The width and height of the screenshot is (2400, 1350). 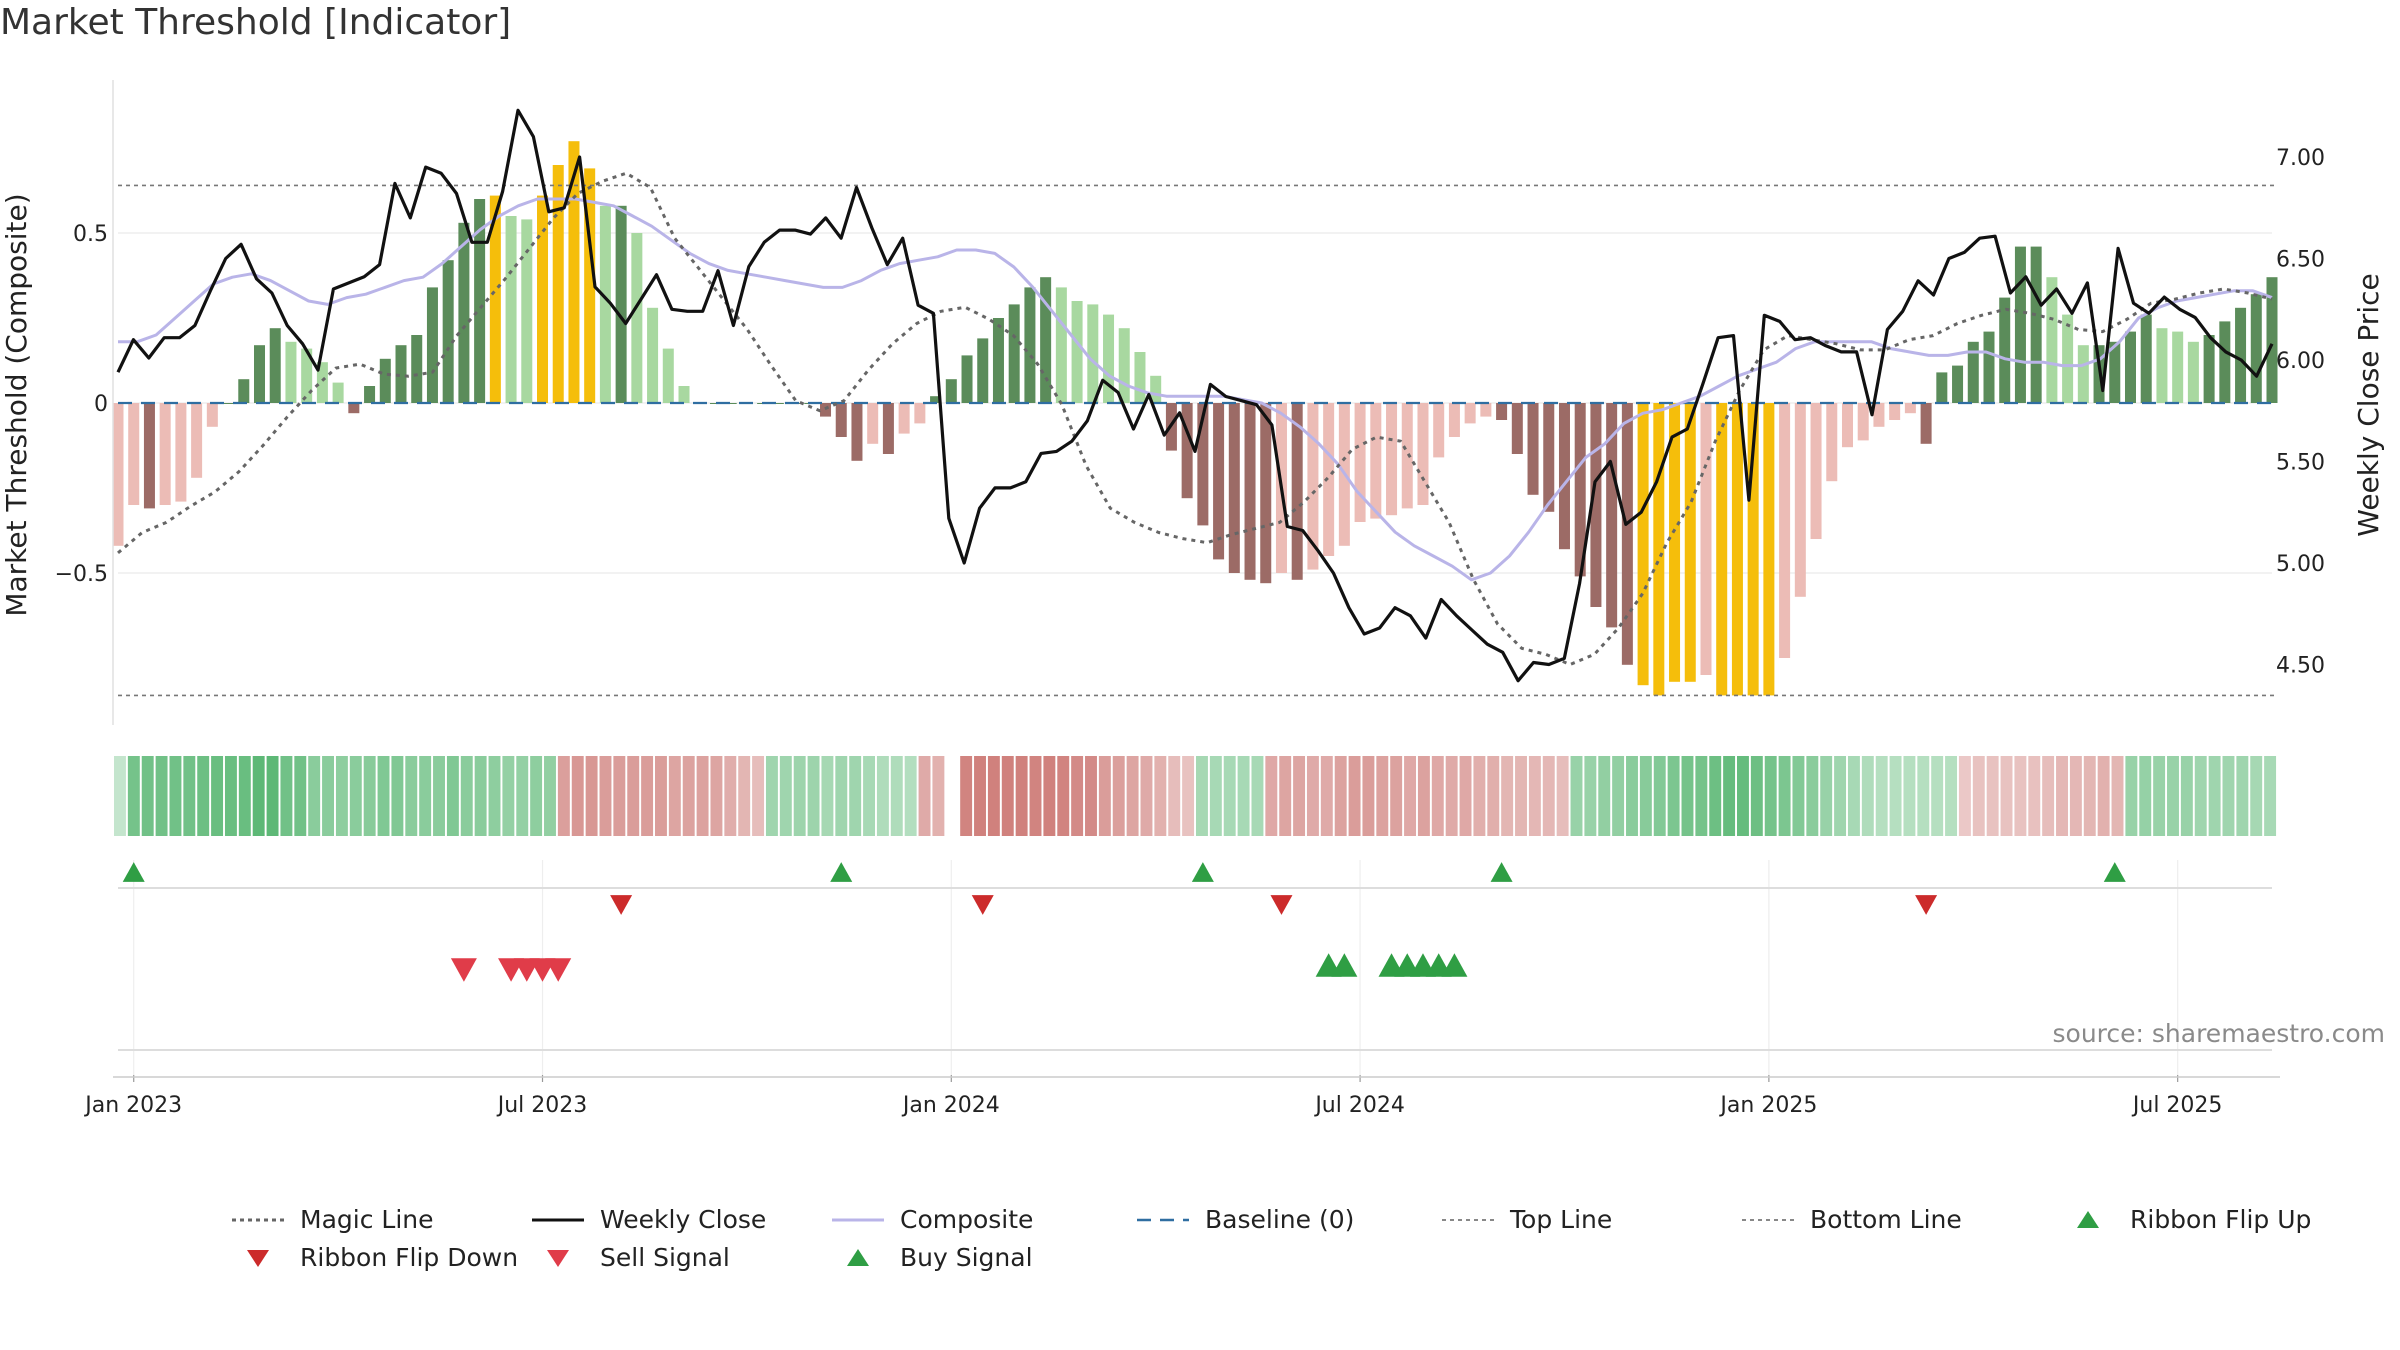 What do you see at coordinates (81, 574) in the screenshot?
I see `y-left-tick-label: −0.5` at bounding box center [81, 574].